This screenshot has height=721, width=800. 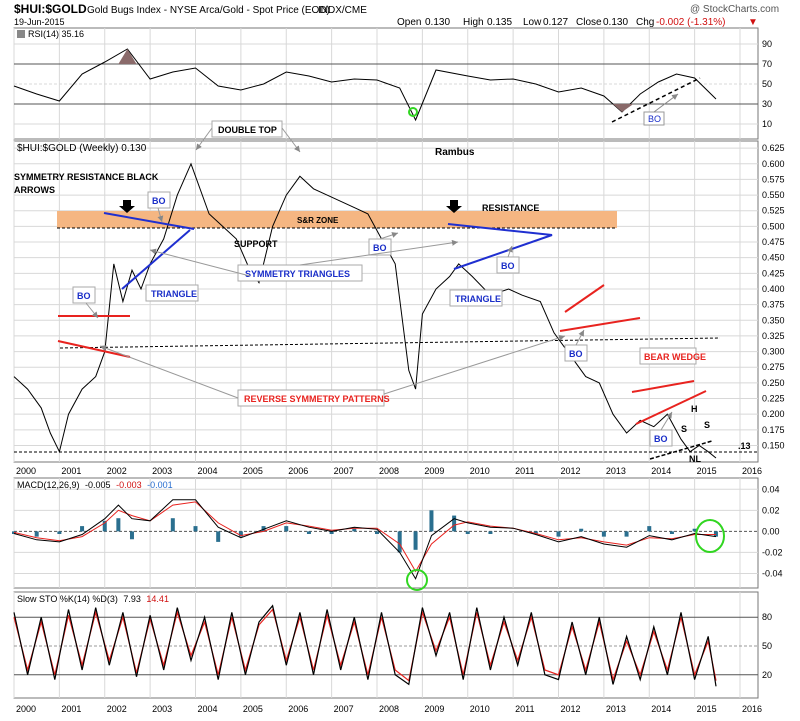 What do you see at coordinates (132, 599) in the screenshot?
I see `sto-k-value: 7.93` at bounding box center [132, 599].